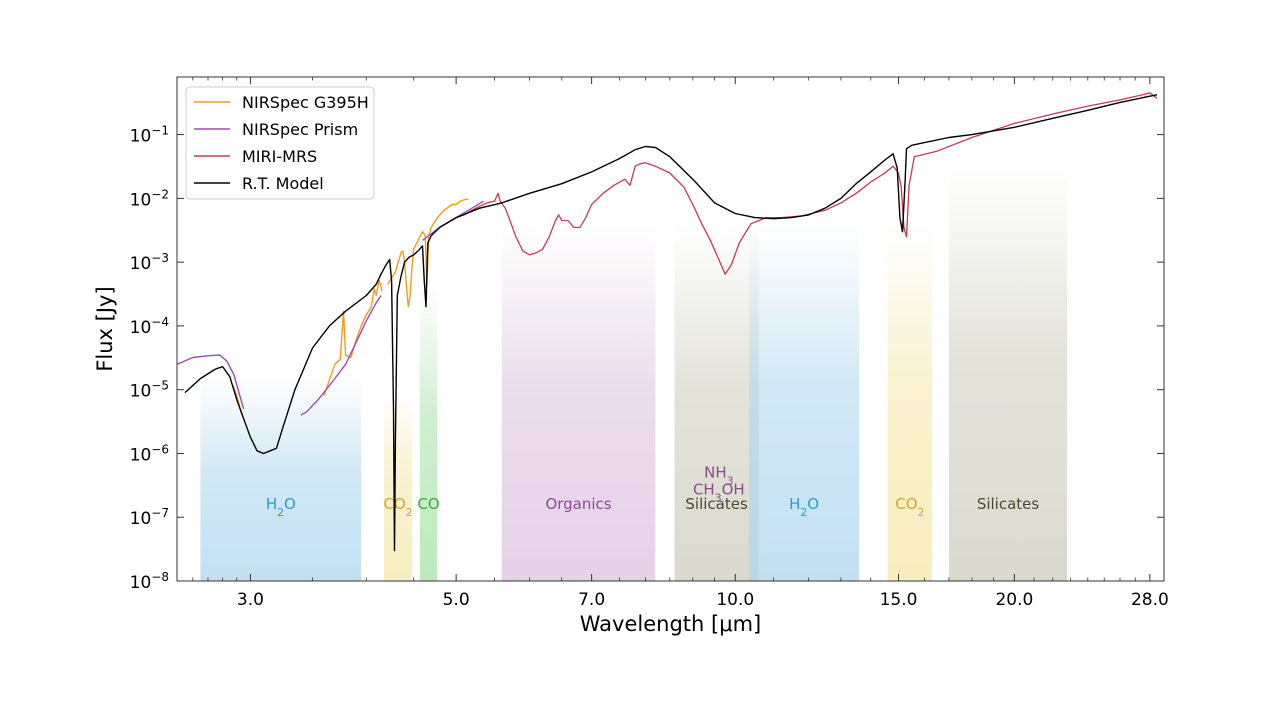 This screenshot has height=720, width=1279. I want to click on x-tick-label: 20.0, so click(1014, 600).